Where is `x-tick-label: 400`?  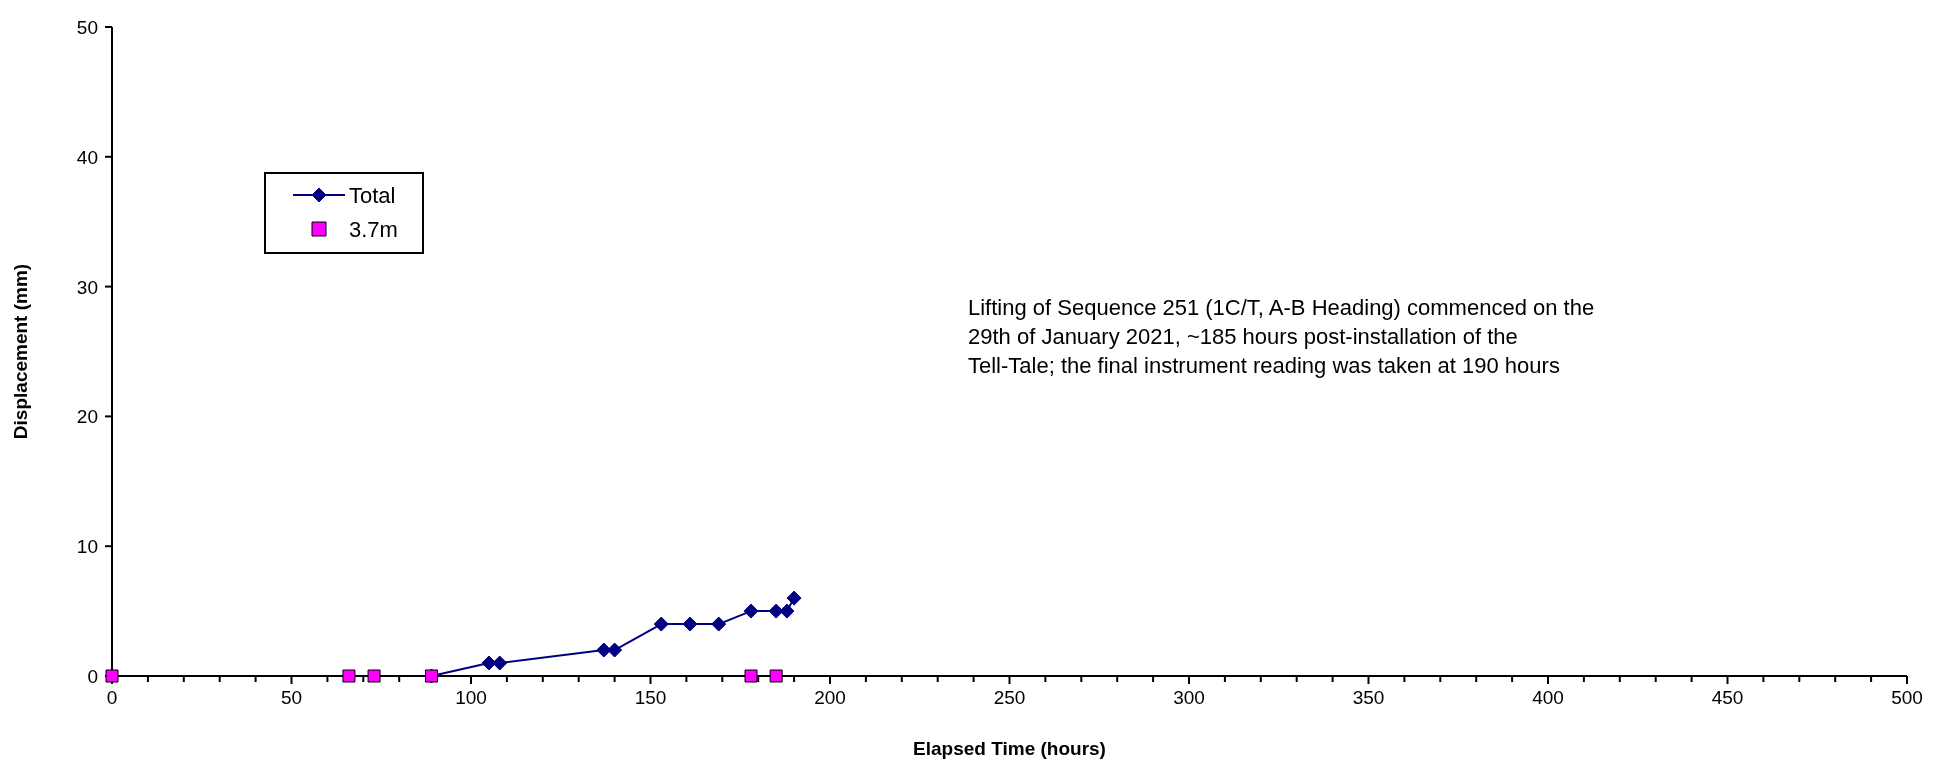
x-tick-label: 400 is located at coordinates (1548, 697).